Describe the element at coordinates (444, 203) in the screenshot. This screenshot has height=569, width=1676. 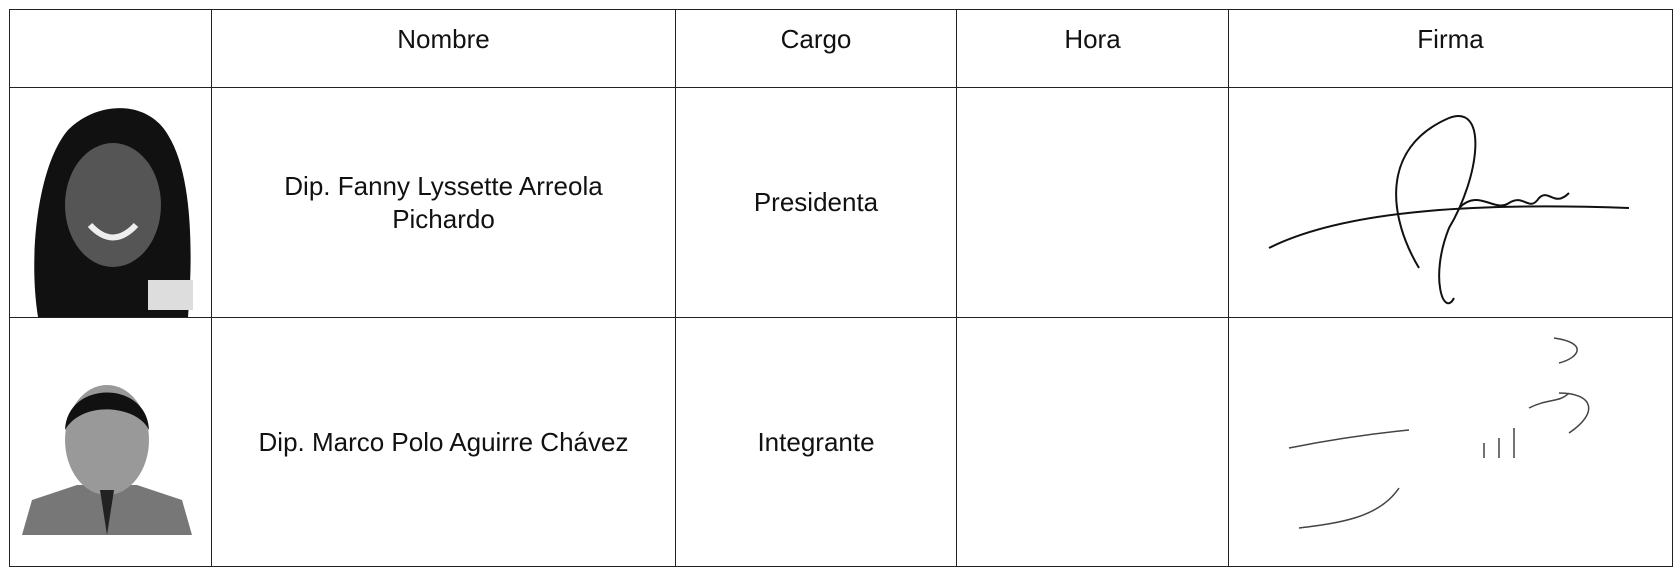
I see `name-cell: Dip. Fanny Lyssette Arreola Pichardo` at that location.